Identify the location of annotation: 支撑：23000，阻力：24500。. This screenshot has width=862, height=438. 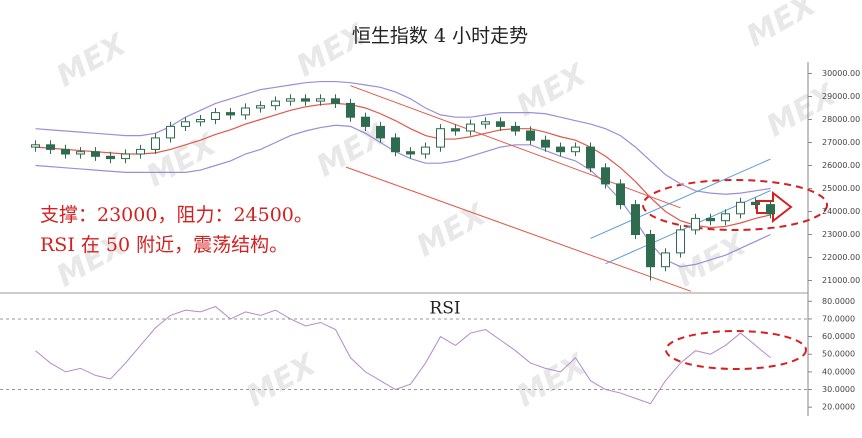
(176, 215).